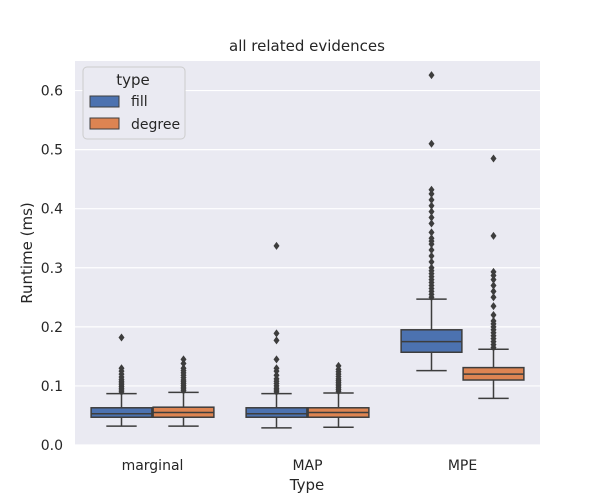 The width and height of the screenshot is (600, 500). I want to click on box-degree-map, so click(338, 395).